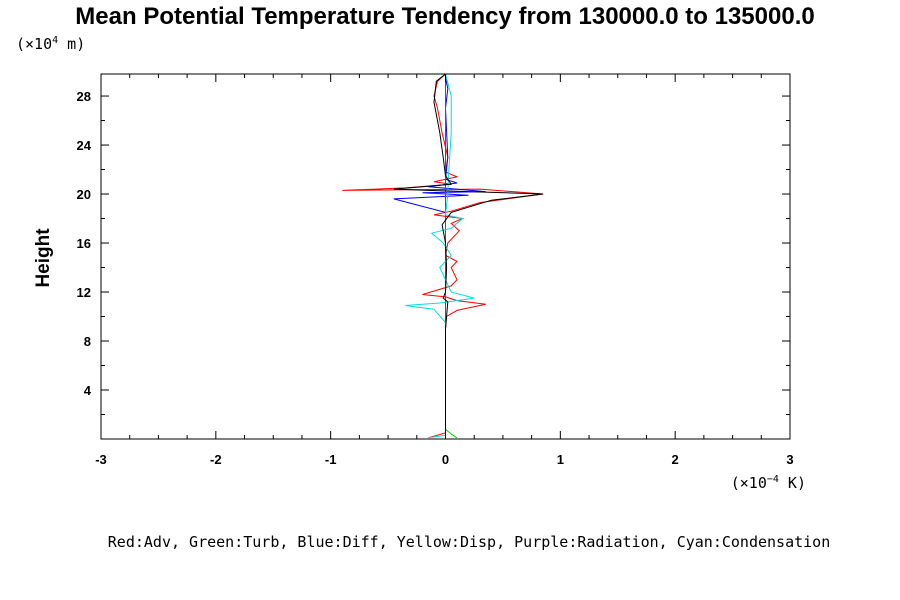 This screenshot has height=600, width=900. What do you see at coordinates (84, 243) in the screenshot?
I see `y-tick-label: 16` at bounding box center [84, 243].